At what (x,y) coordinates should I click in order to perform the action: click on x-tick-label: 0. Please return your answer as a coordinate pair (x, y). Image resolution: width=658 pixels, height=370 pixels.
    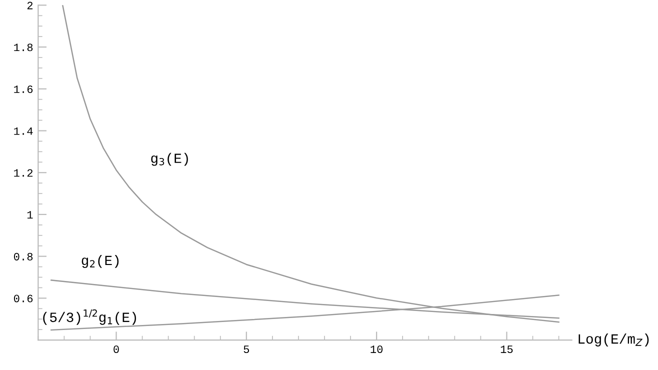
    Looking at the image, I should click on (116, 350).